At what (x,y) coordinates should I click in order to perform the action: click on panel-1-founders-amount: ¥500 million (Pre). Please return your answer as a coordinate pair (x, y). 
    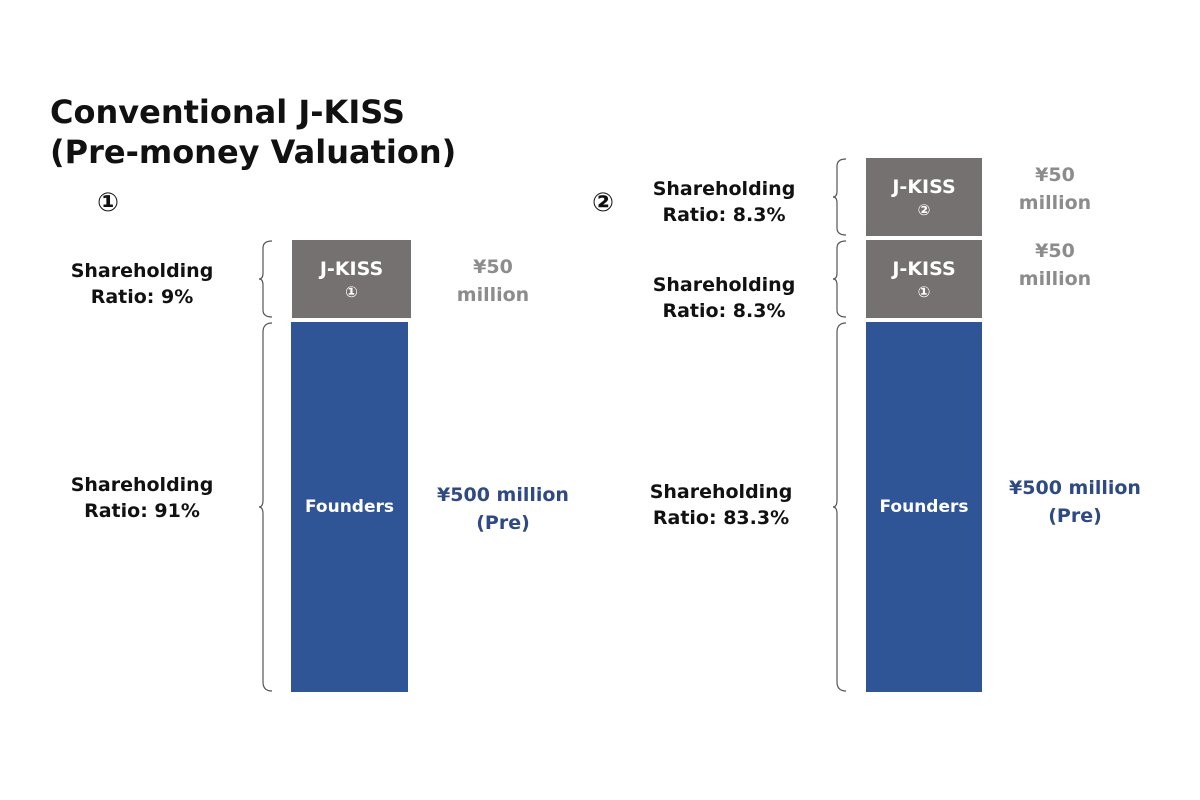
    Looking at the image, I should click on (503, 509).